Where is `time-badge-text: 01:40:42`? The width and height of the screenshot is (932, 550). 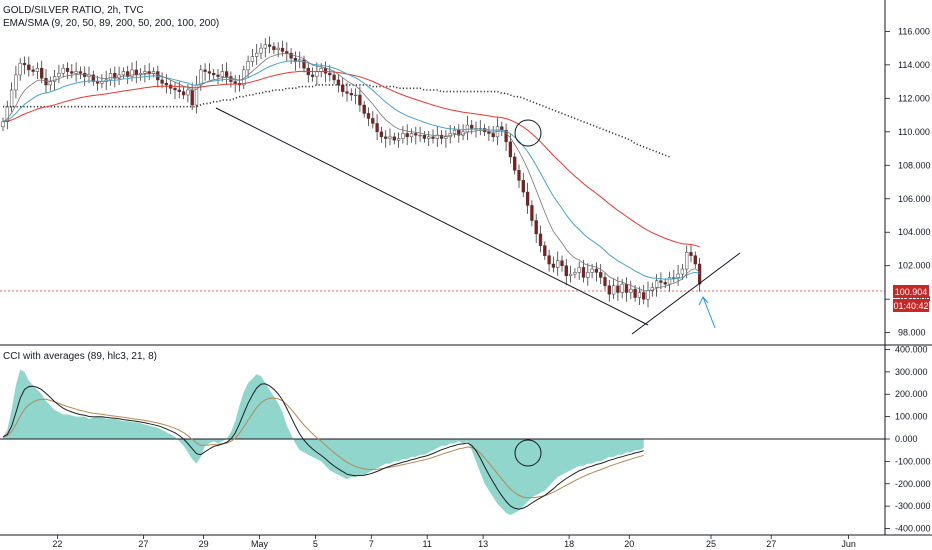
time-badge-text: 01:40:42 is located at coordinates (910, 306).